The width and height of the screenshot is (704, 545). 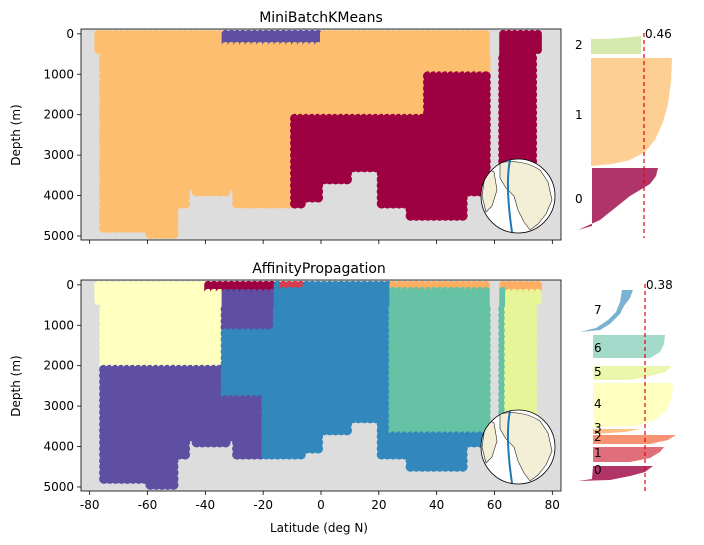 I want to click on top-ytick-label-1: 1000, so click(x=58, y=74).